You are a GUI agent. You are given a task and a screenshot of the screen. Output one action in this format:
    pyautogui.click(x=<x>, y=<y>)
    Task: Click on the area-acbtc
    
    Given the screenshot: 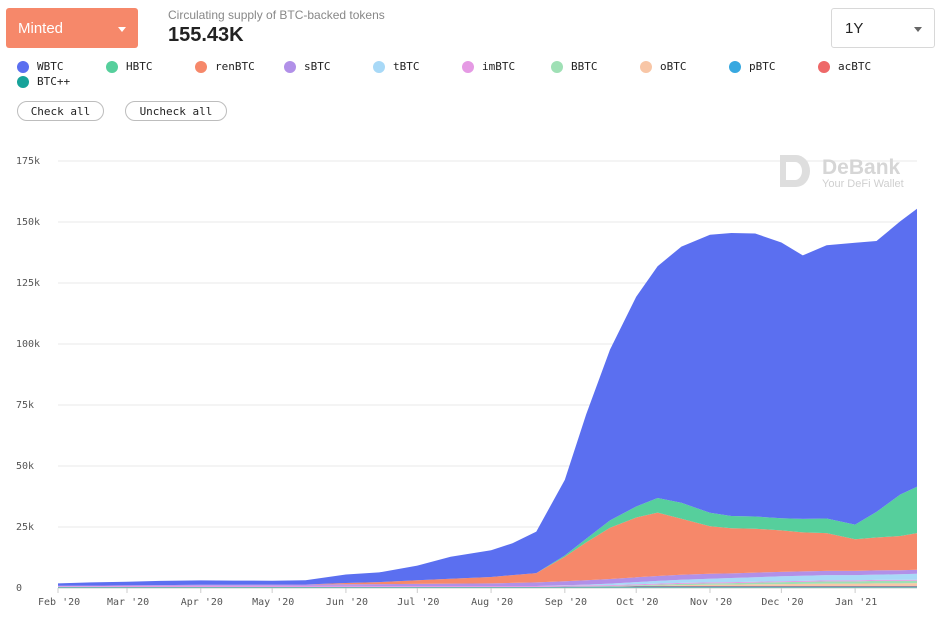 What is the action you would take?
    pyautogui.click(x=487, y=586)
    